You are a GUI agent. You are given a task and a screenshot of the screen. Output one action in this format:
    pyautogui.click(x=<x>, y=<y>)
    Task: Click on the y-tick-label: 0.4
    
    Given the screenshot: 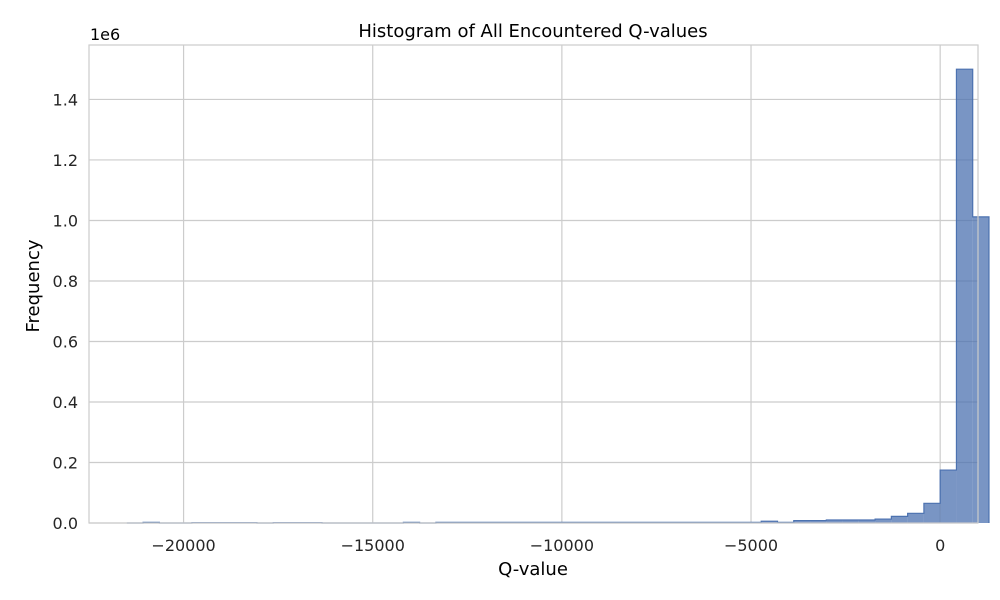 What is the action you would take?
    pyautogui.click(x=65, y=402)
    